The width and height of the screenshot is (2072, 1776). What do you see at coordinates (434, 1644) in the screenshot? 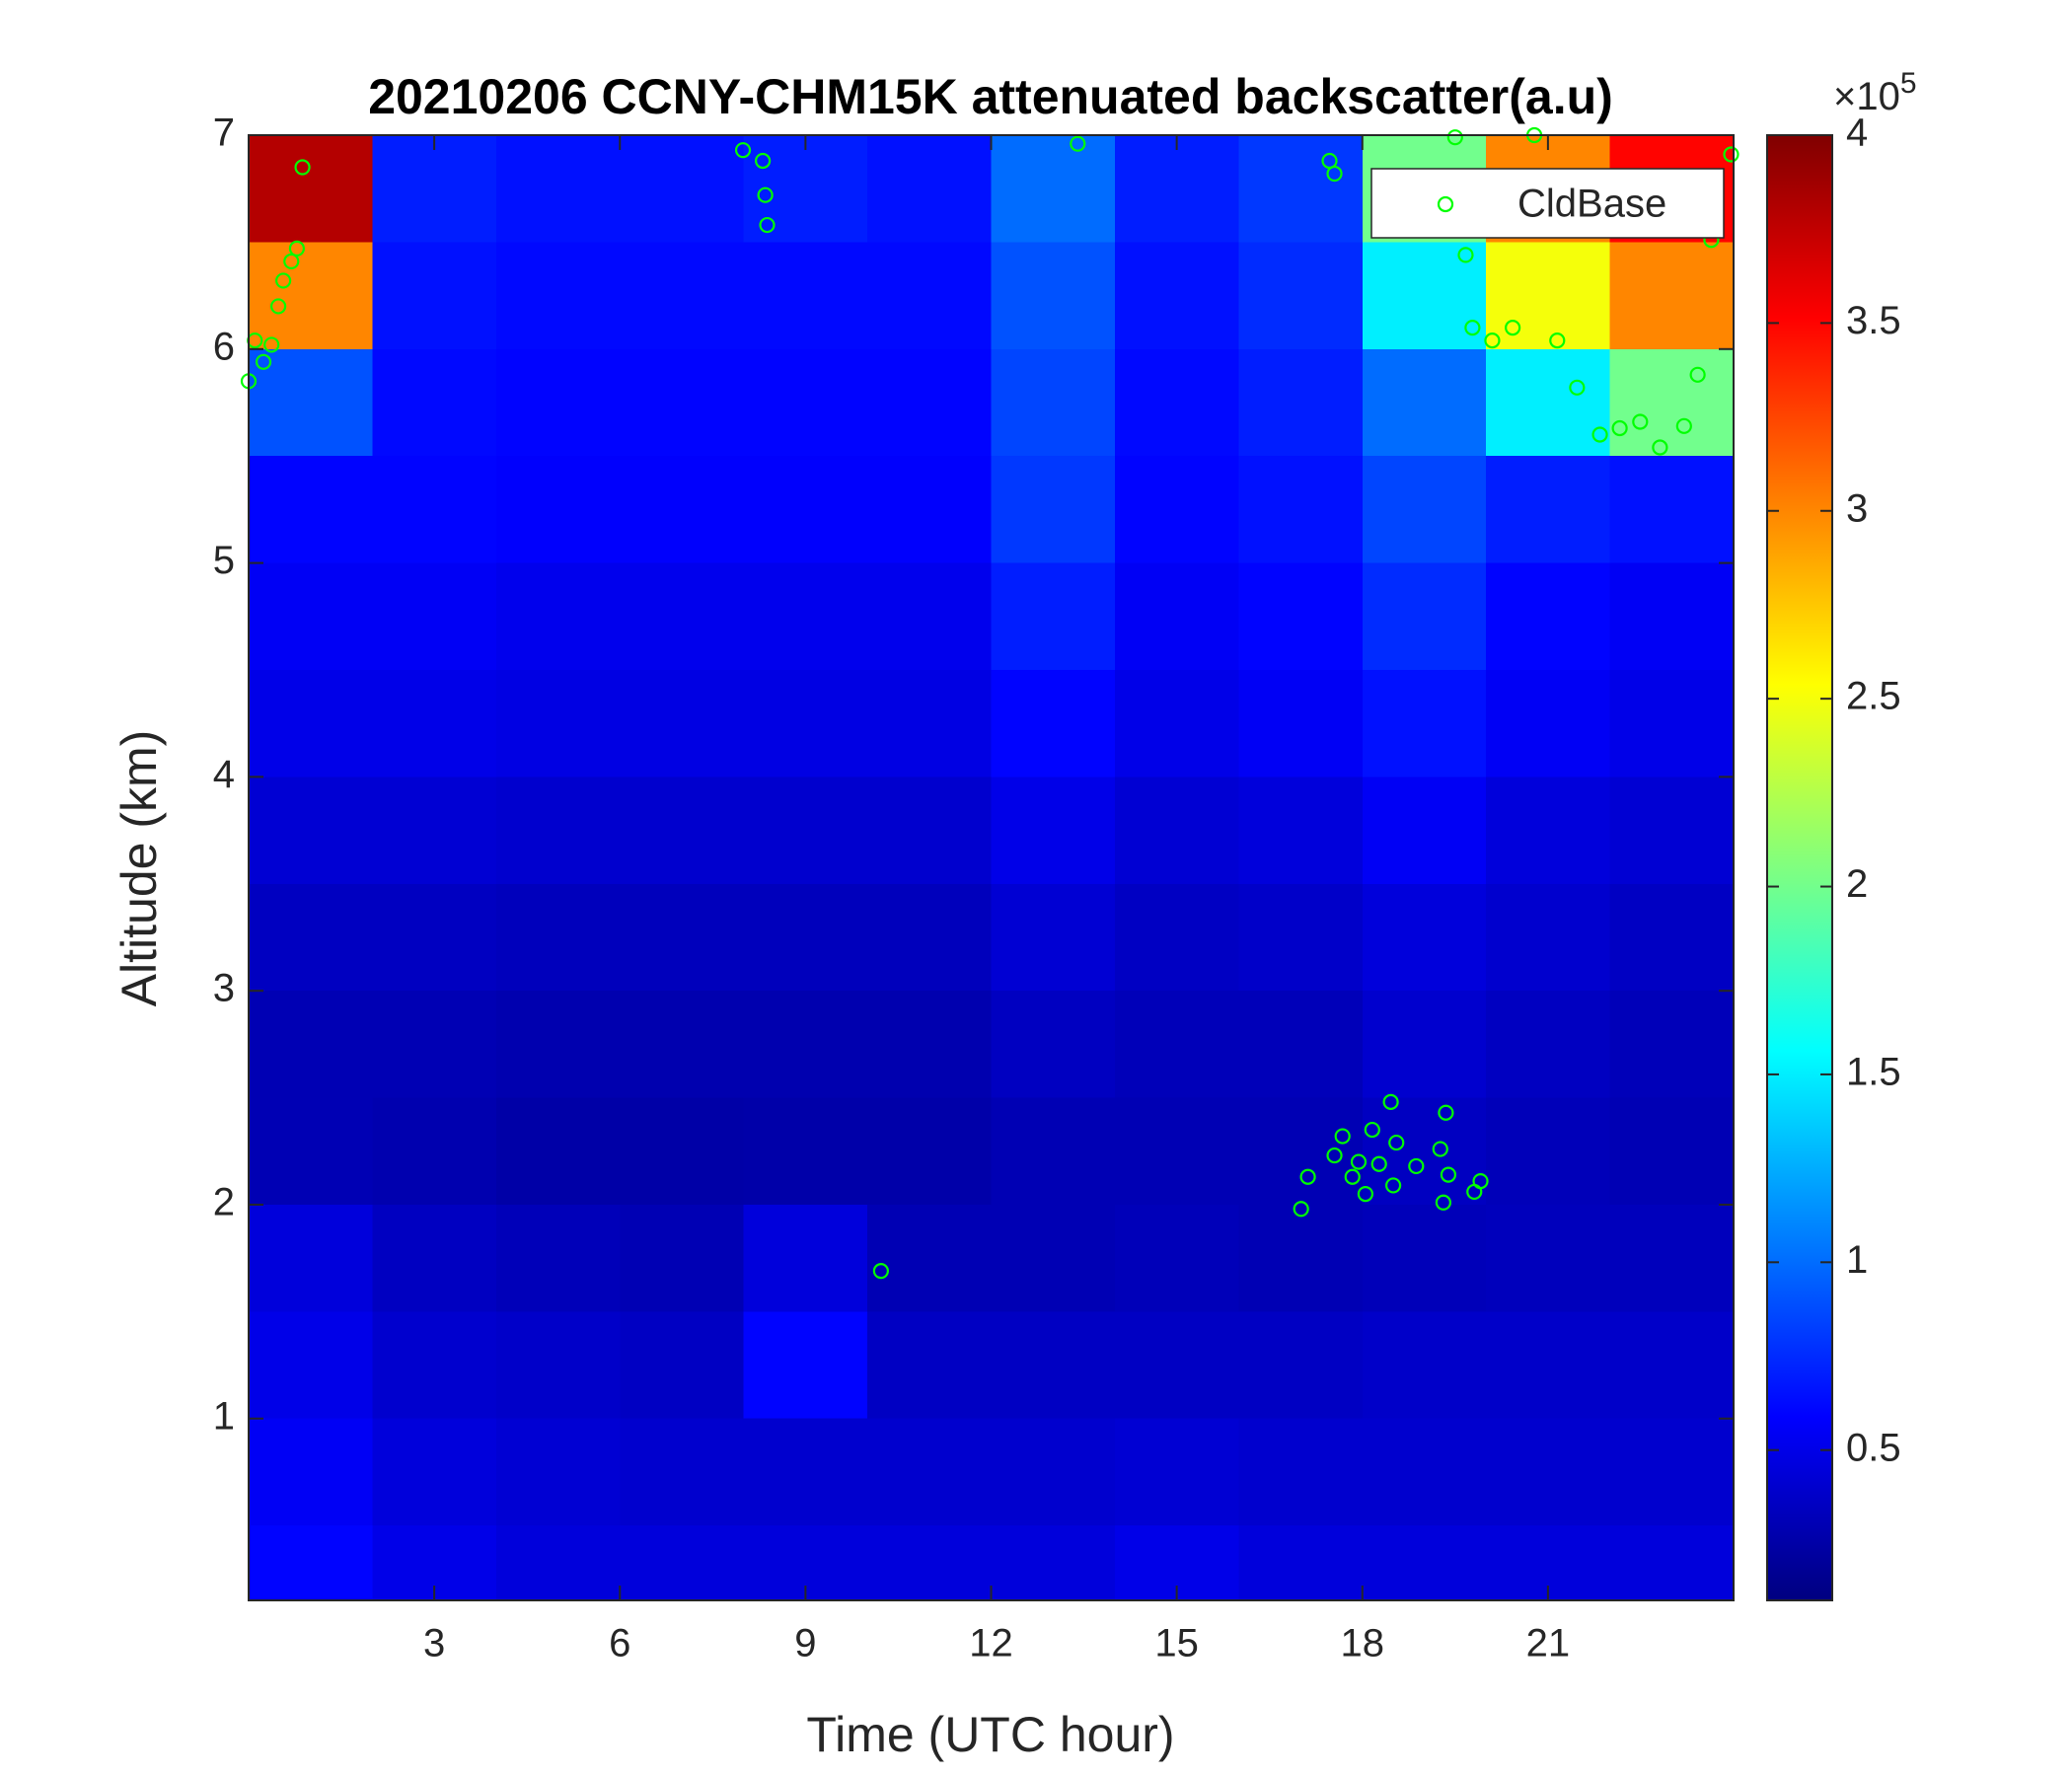
I see `x-tick-label: 3` at bounding box center [434, 1644].